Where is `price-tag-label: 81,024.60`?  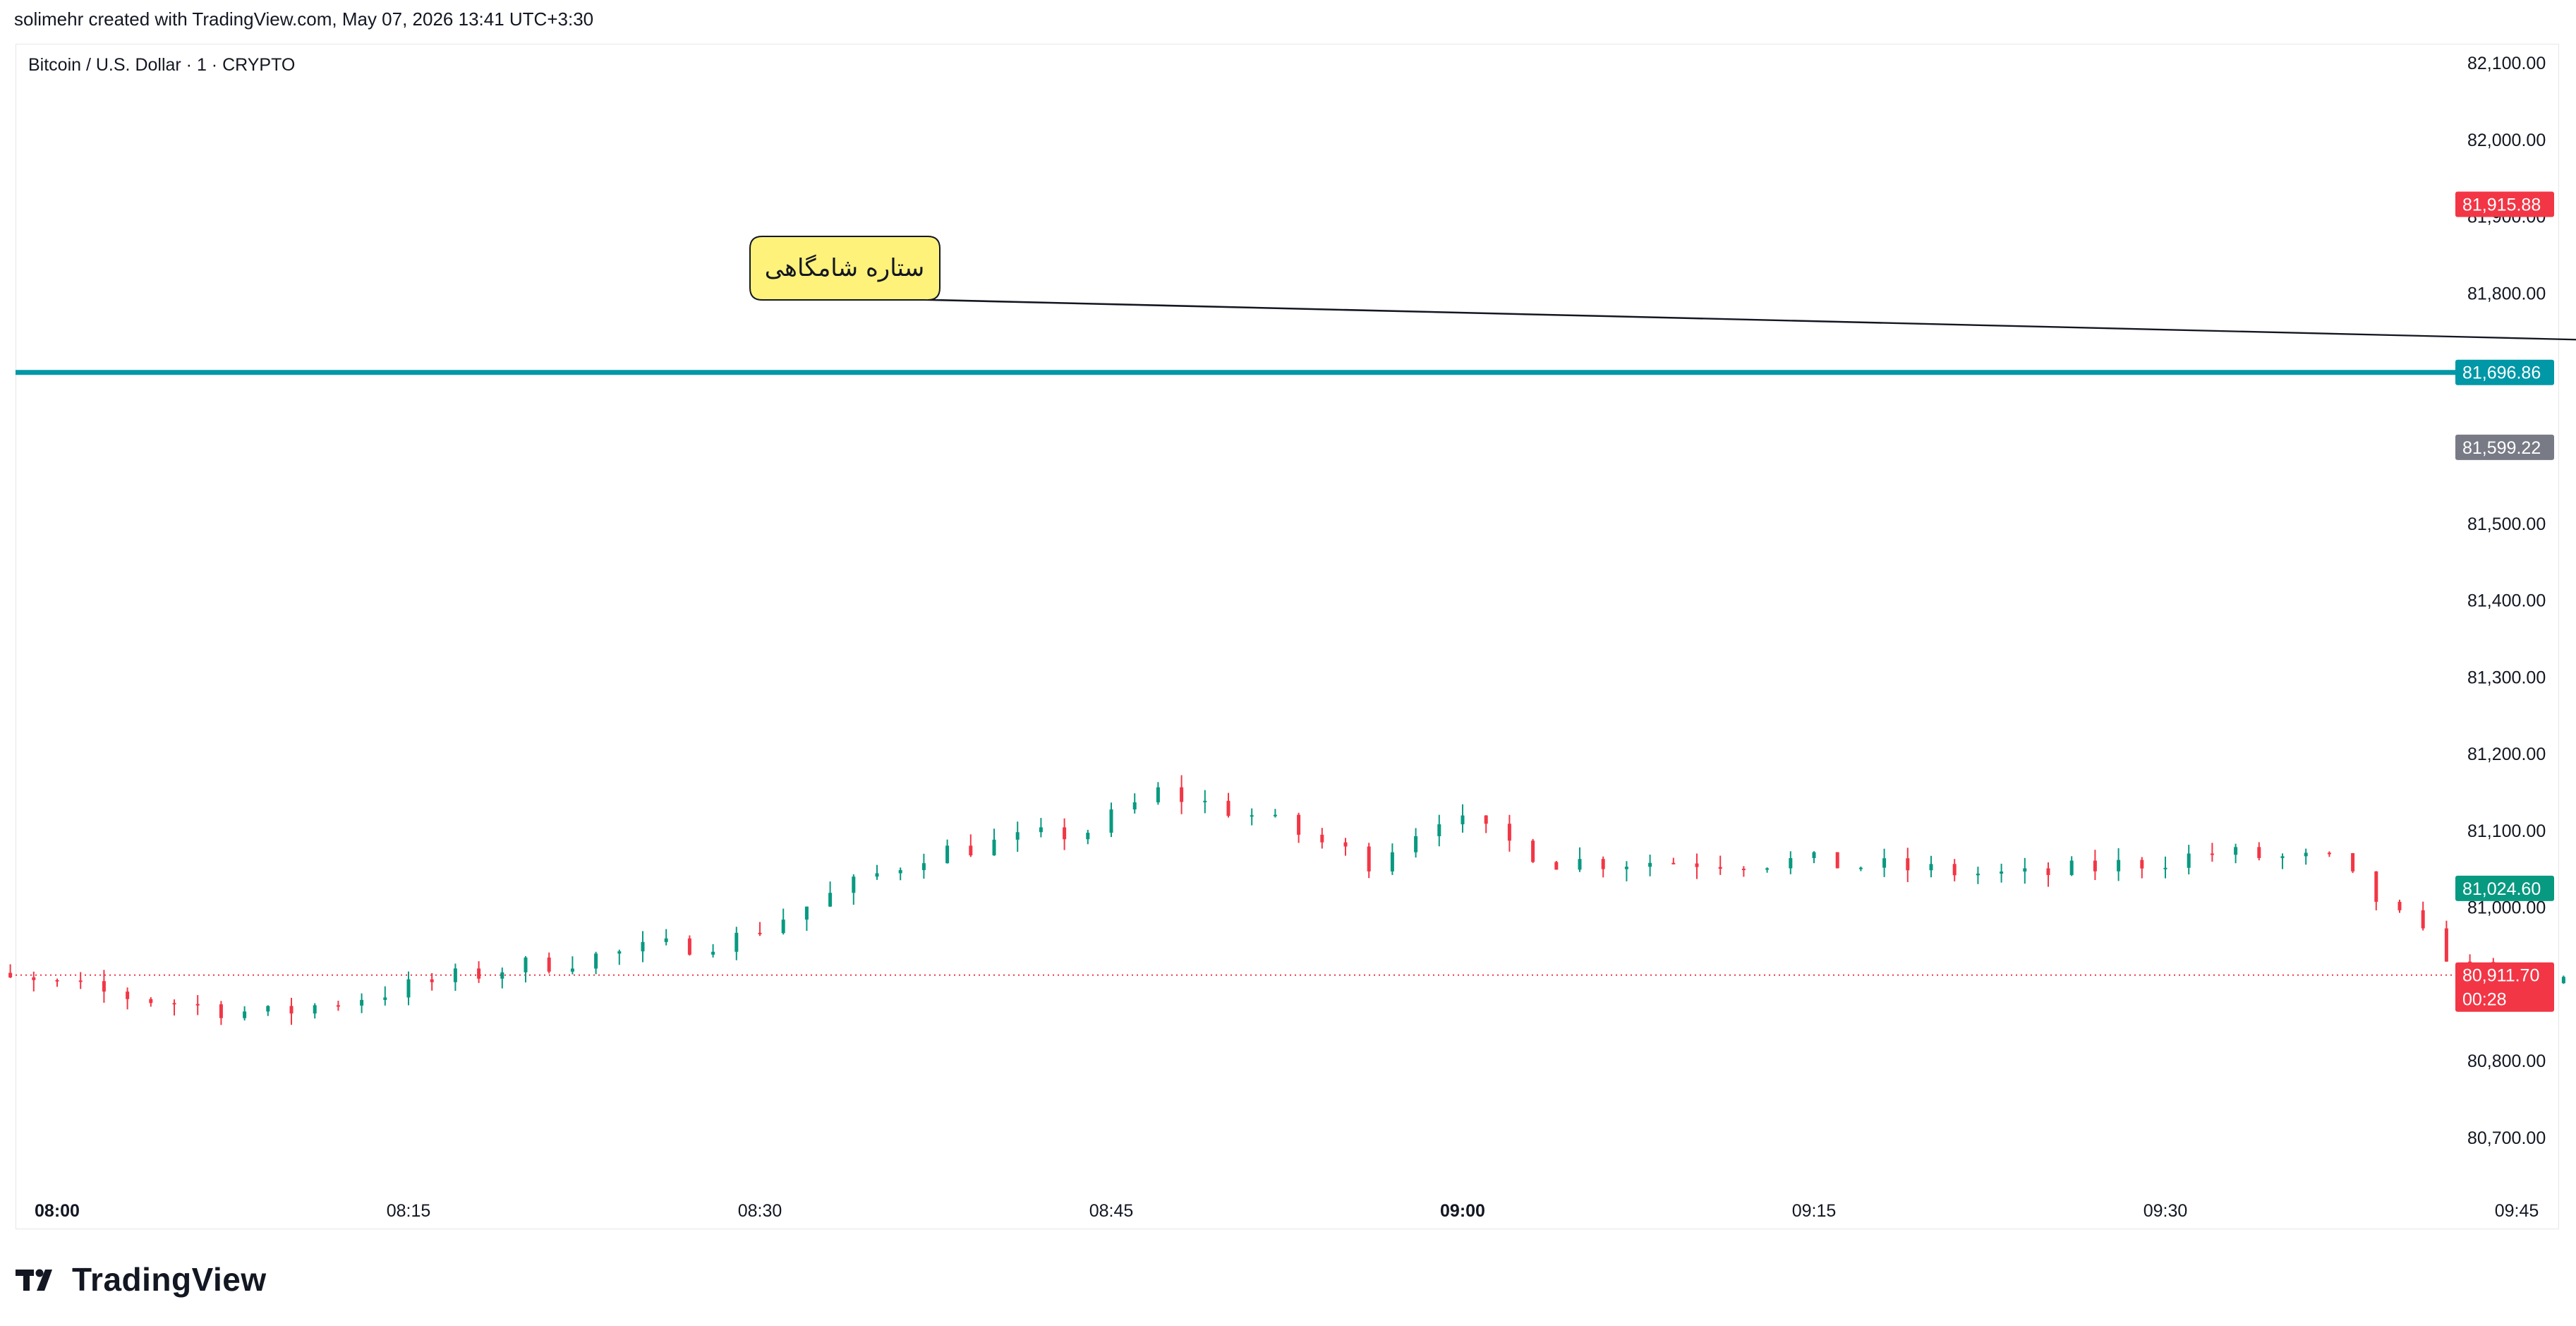
price-tag-label: 81,024.60 is located at coordinates (2502, 889).